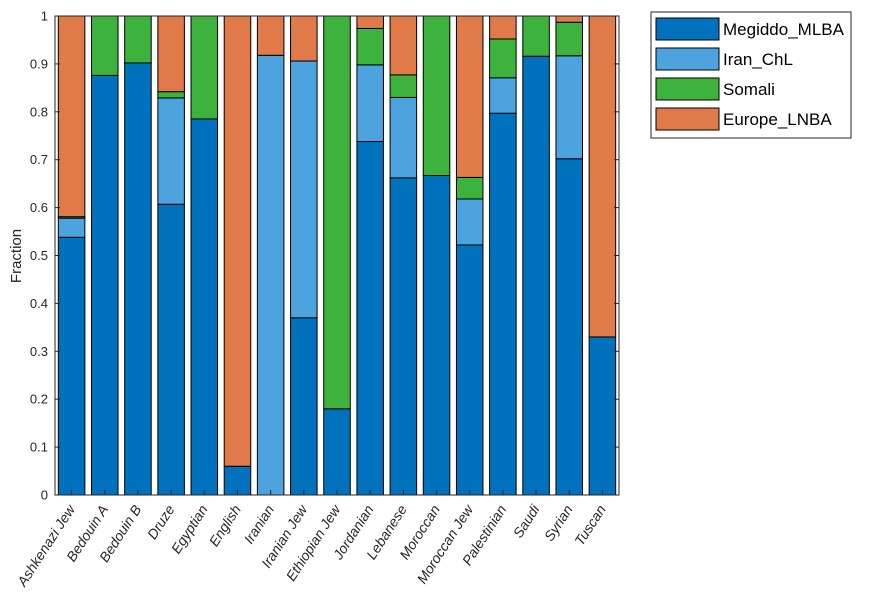 Image resolution: width=870 pixels, height=611 pixels. What do you see at coordinates (161, 522) in the screenshot?
I see `x-category-label: Druze` at bounding box center [161, 522].